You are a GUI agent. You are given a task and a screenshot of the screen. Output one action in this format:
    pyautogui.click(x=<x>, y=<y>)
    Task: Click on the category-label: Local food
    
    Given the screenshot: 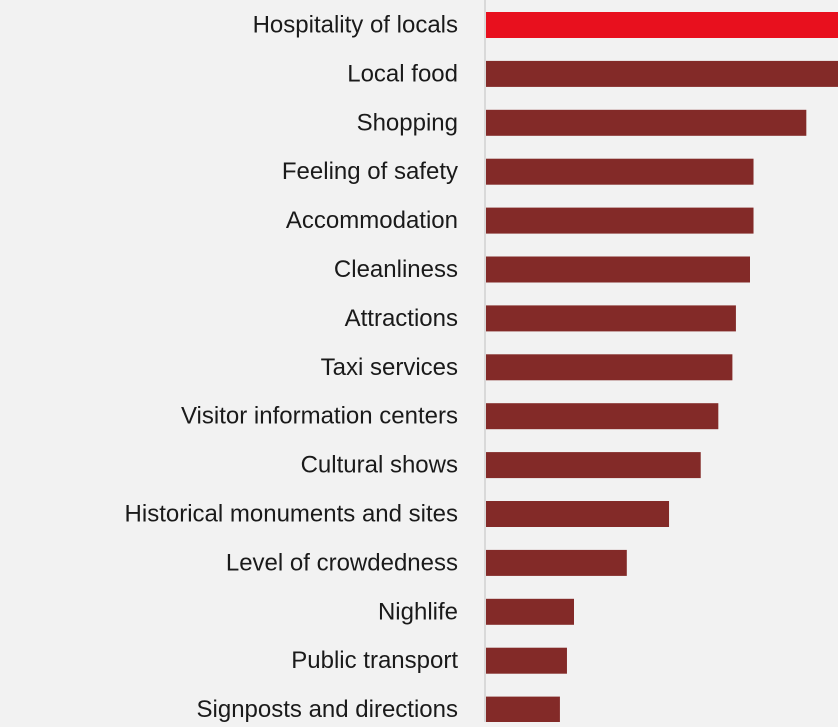 What is the action you would take?
    pyautogui.click(x=402, y=73)
    